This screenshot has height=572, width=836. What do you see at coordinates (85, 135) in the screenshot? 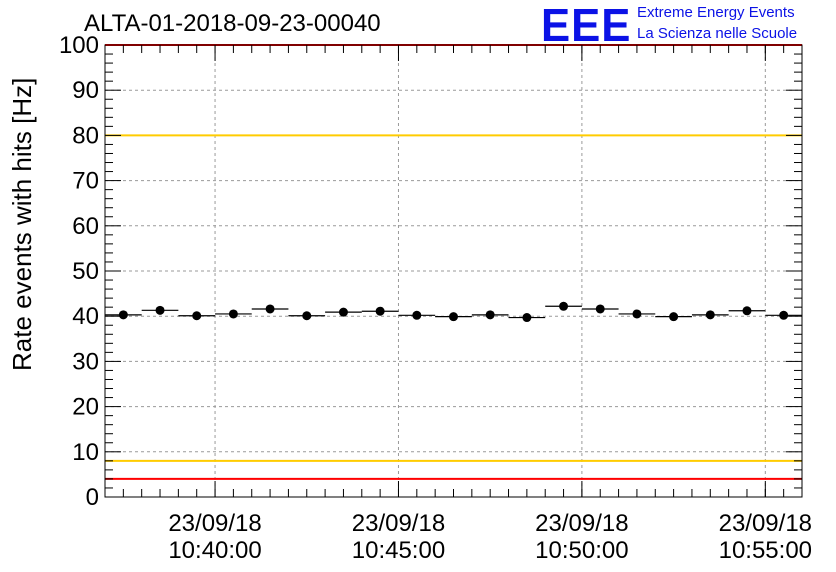
I see `y-tick-label: 80` at bounding box center [85, 135].